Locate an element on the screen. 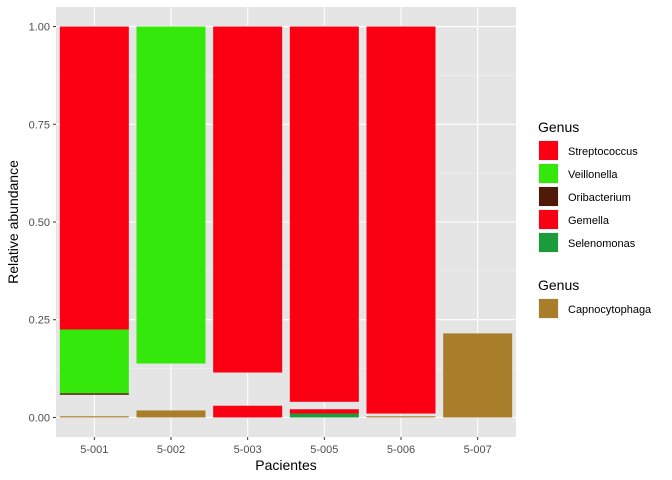 The height and width of the screenshot is (480, 672). x-tick-label: 5-001 is located at coordinates (94, 450).